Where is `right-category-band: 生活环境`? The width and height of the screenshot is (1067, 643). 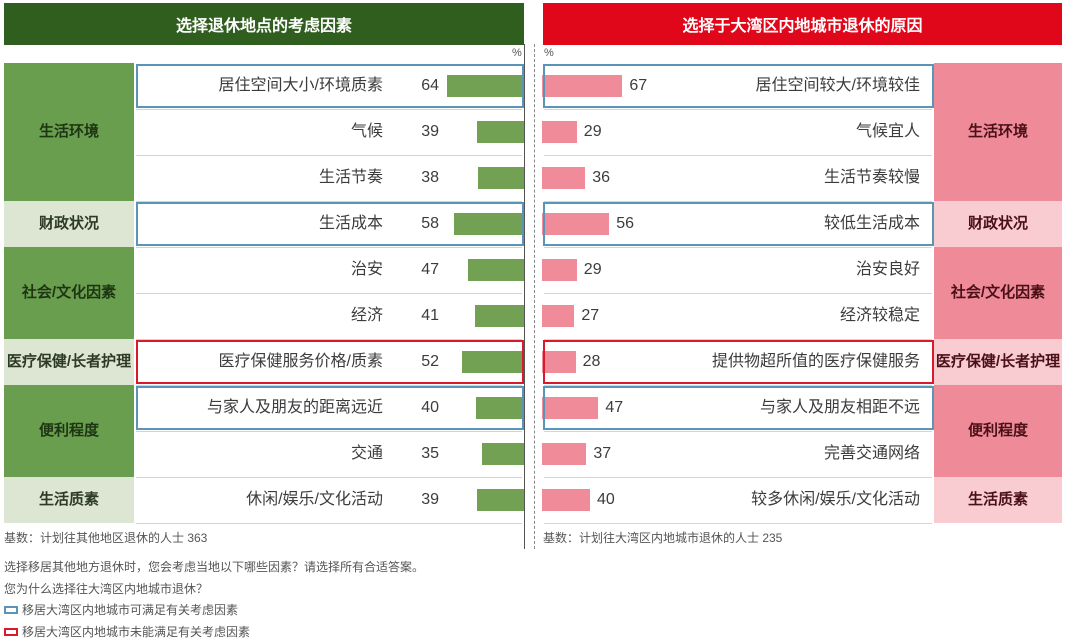 right-category-band: 生活环境 is located at coordinates (998, 132).